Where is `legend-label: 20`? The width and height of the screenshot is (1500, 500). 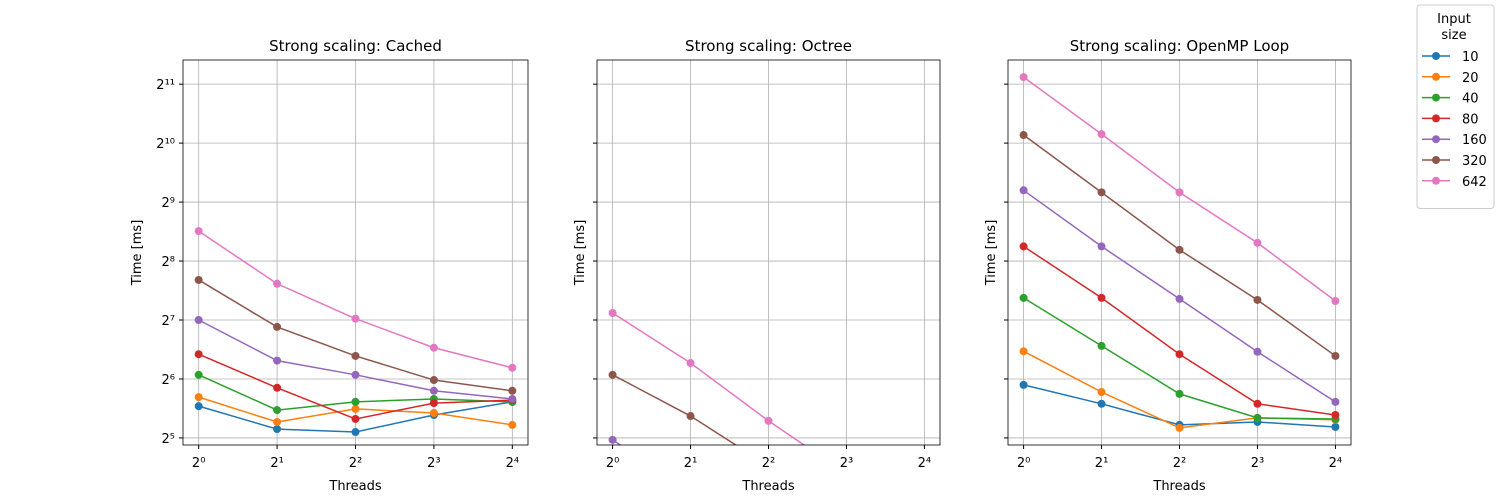
legend-label: 20 is located at coordinates (1470, 78).